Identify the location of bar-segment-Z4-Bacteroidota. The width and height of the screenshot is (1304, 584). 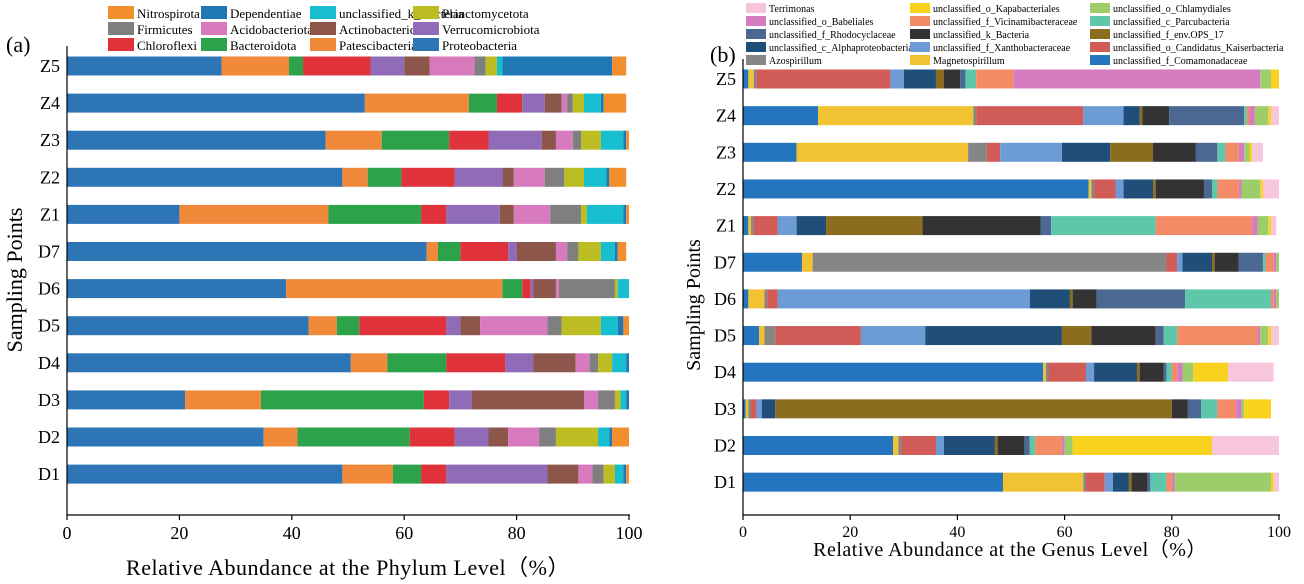
(482, 103).